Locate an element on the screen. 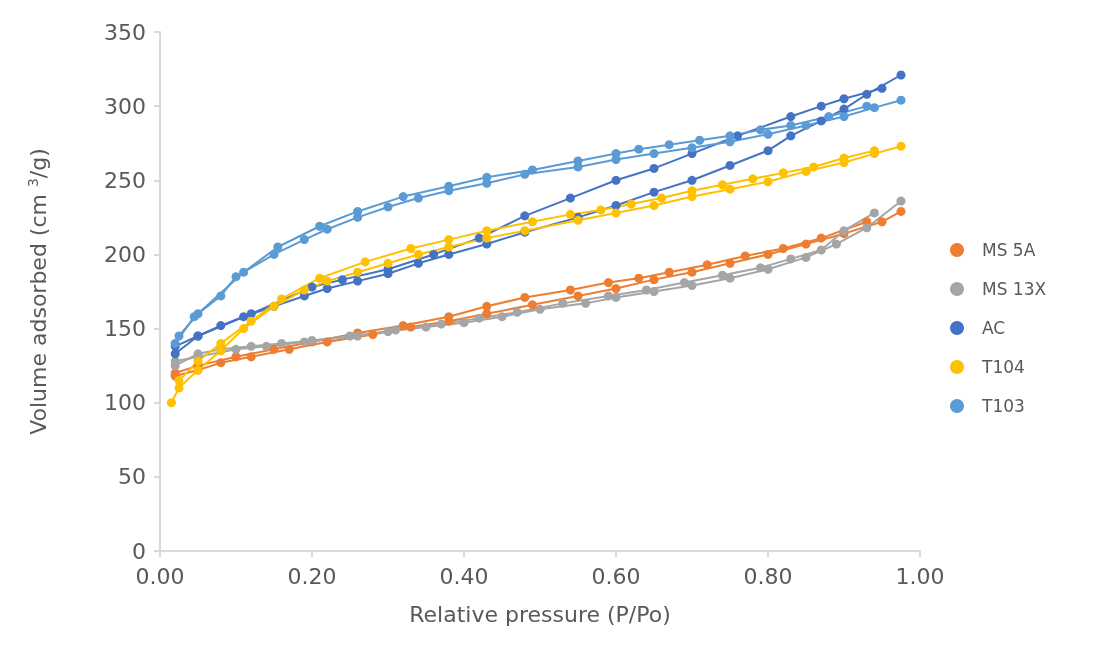 The image size is (1114, 656). x-tick-label: 0.80 is located at coordinates (768, 576).